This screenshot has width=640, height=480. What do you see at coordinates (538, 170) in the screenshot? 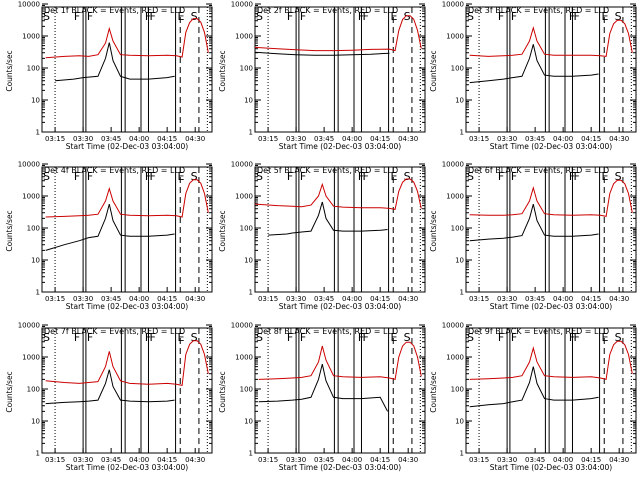
I see `panel-title: Det 6f BLACK = Events, RED = LLD` at bounding box center [538, 170].